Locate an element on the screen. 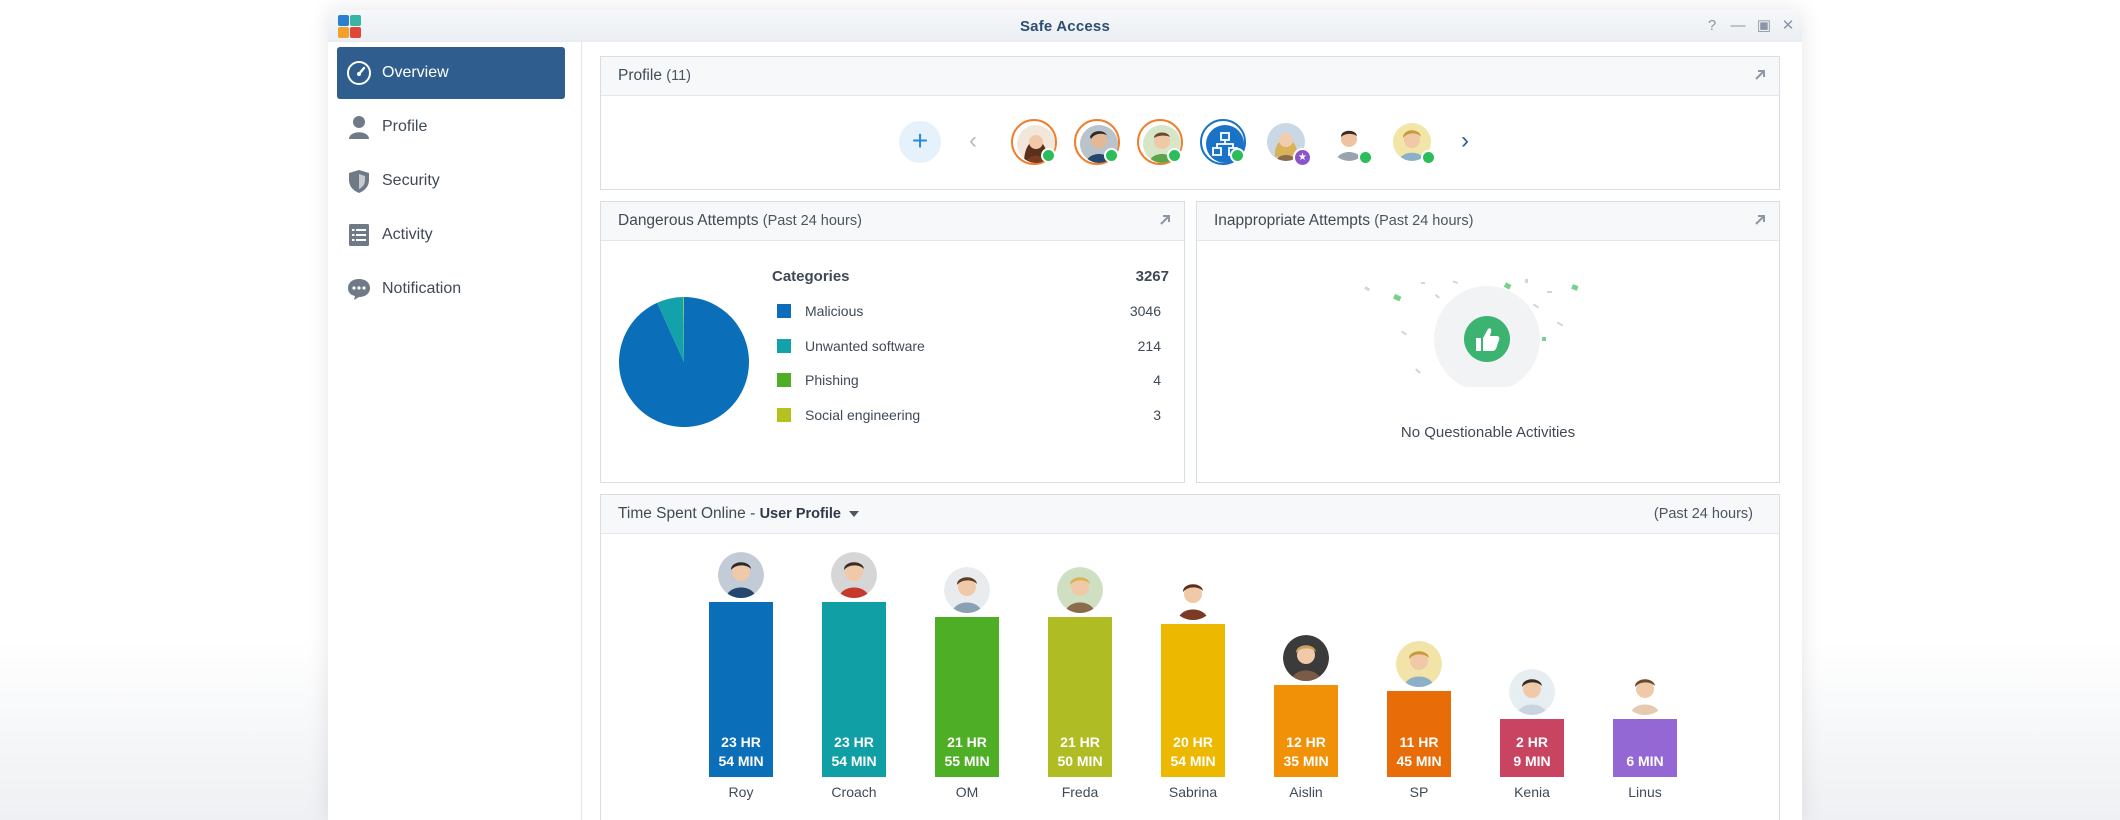 The width and height of the screenshot is (2120, 820). profile-avatar: ★ is located at coordinates (1287, 143).